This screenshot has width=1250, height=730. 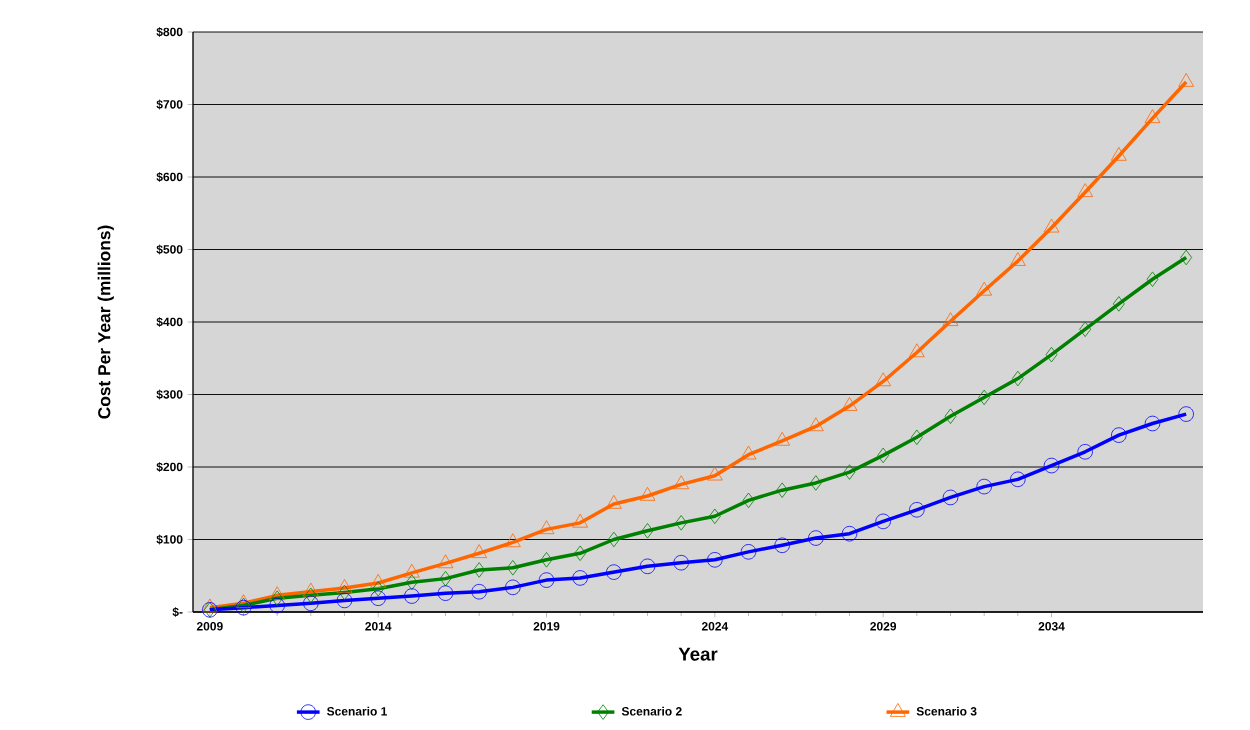 I want to click on x-tick-label: 2024, so click(x=715, y=626).